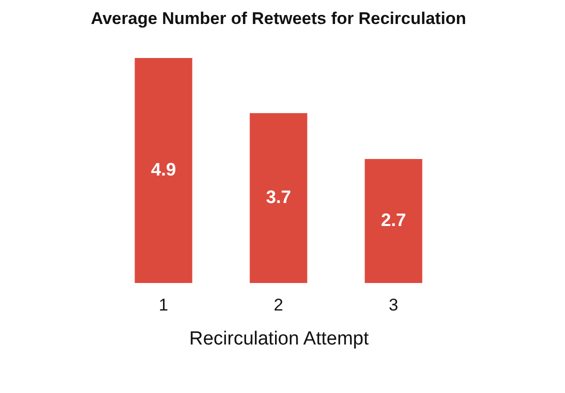 The width and height of the screenshot is (565, 393). What do you see at coordinates (279, 305) in the screenshot?
I see `x-tick-label: 2` at bounding box center [279, 305].